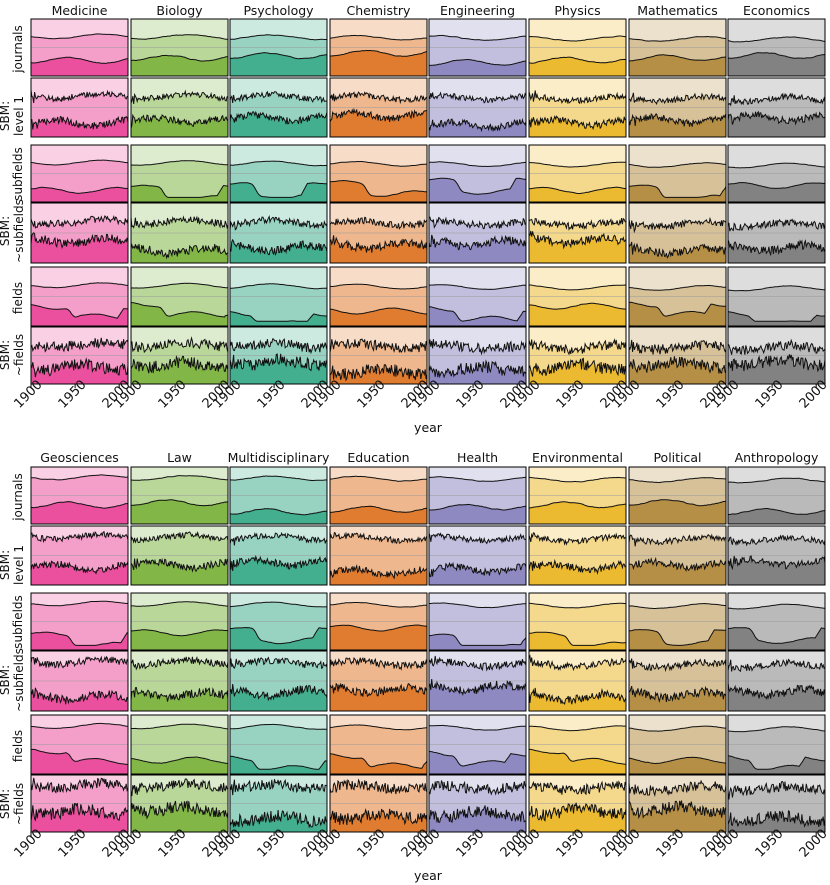 This screenshot has width=830, height=885. What do you see at coordinates (179, 555) in the screenshot?
I see `cell-law-row2` at bounding box center [179, 555].